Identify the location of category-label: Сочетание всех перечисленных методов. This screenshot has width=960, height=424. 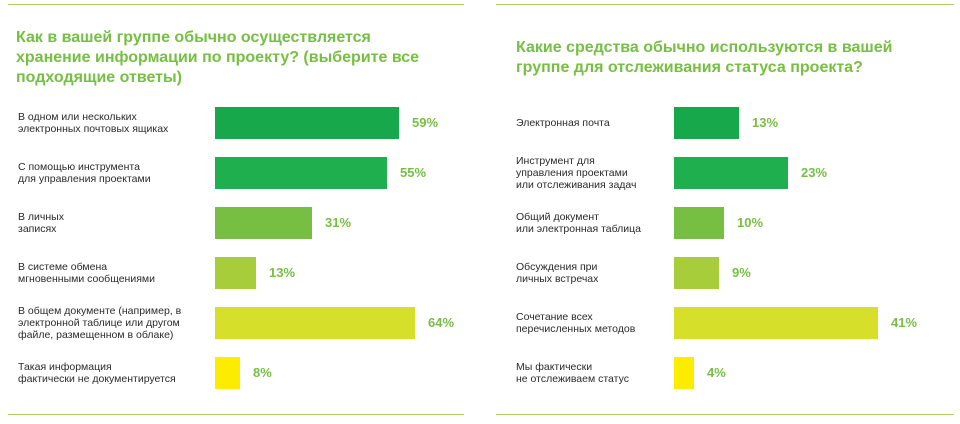
(576, 323).